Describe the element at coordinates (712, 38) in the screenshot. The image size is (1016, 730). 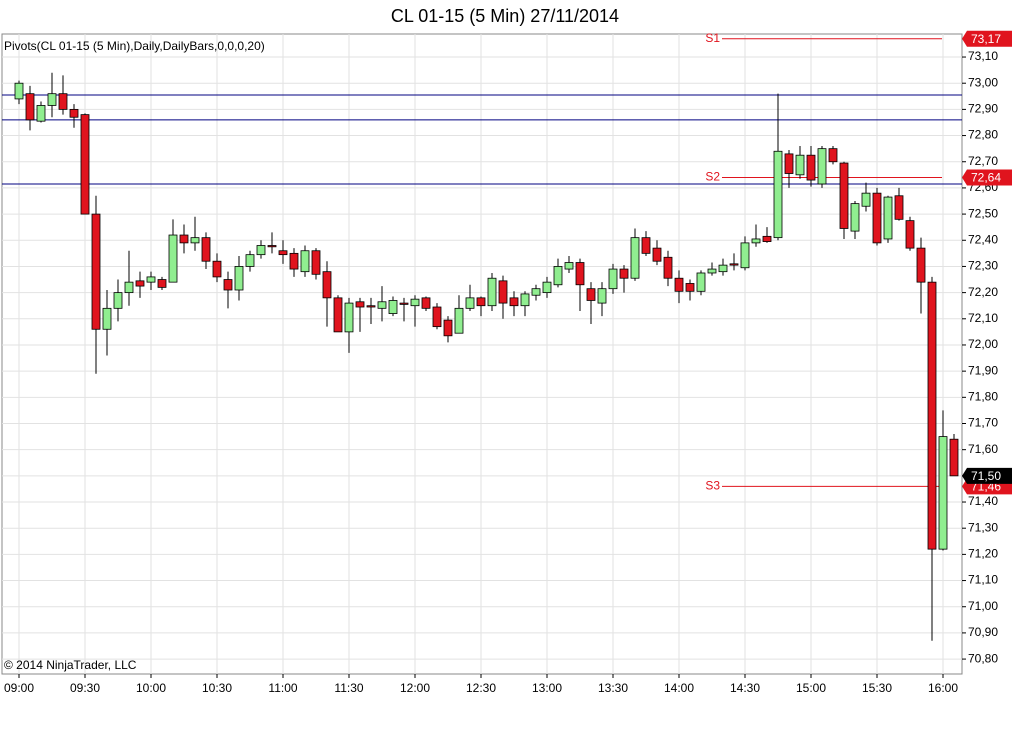
I see `pivot-label: S1` at that location.